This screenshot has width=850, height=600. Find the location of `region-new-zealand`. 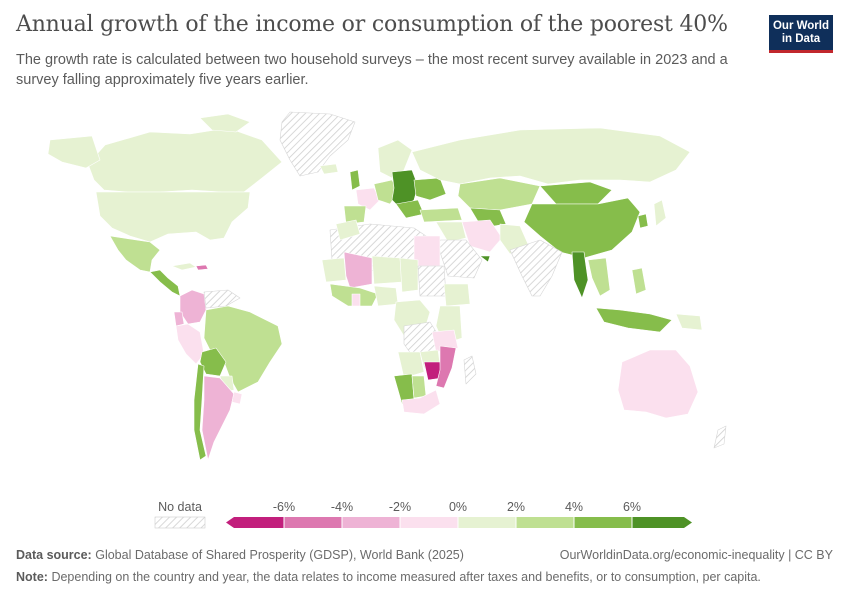

region-new-zealand is located at coordinates (720, 437).